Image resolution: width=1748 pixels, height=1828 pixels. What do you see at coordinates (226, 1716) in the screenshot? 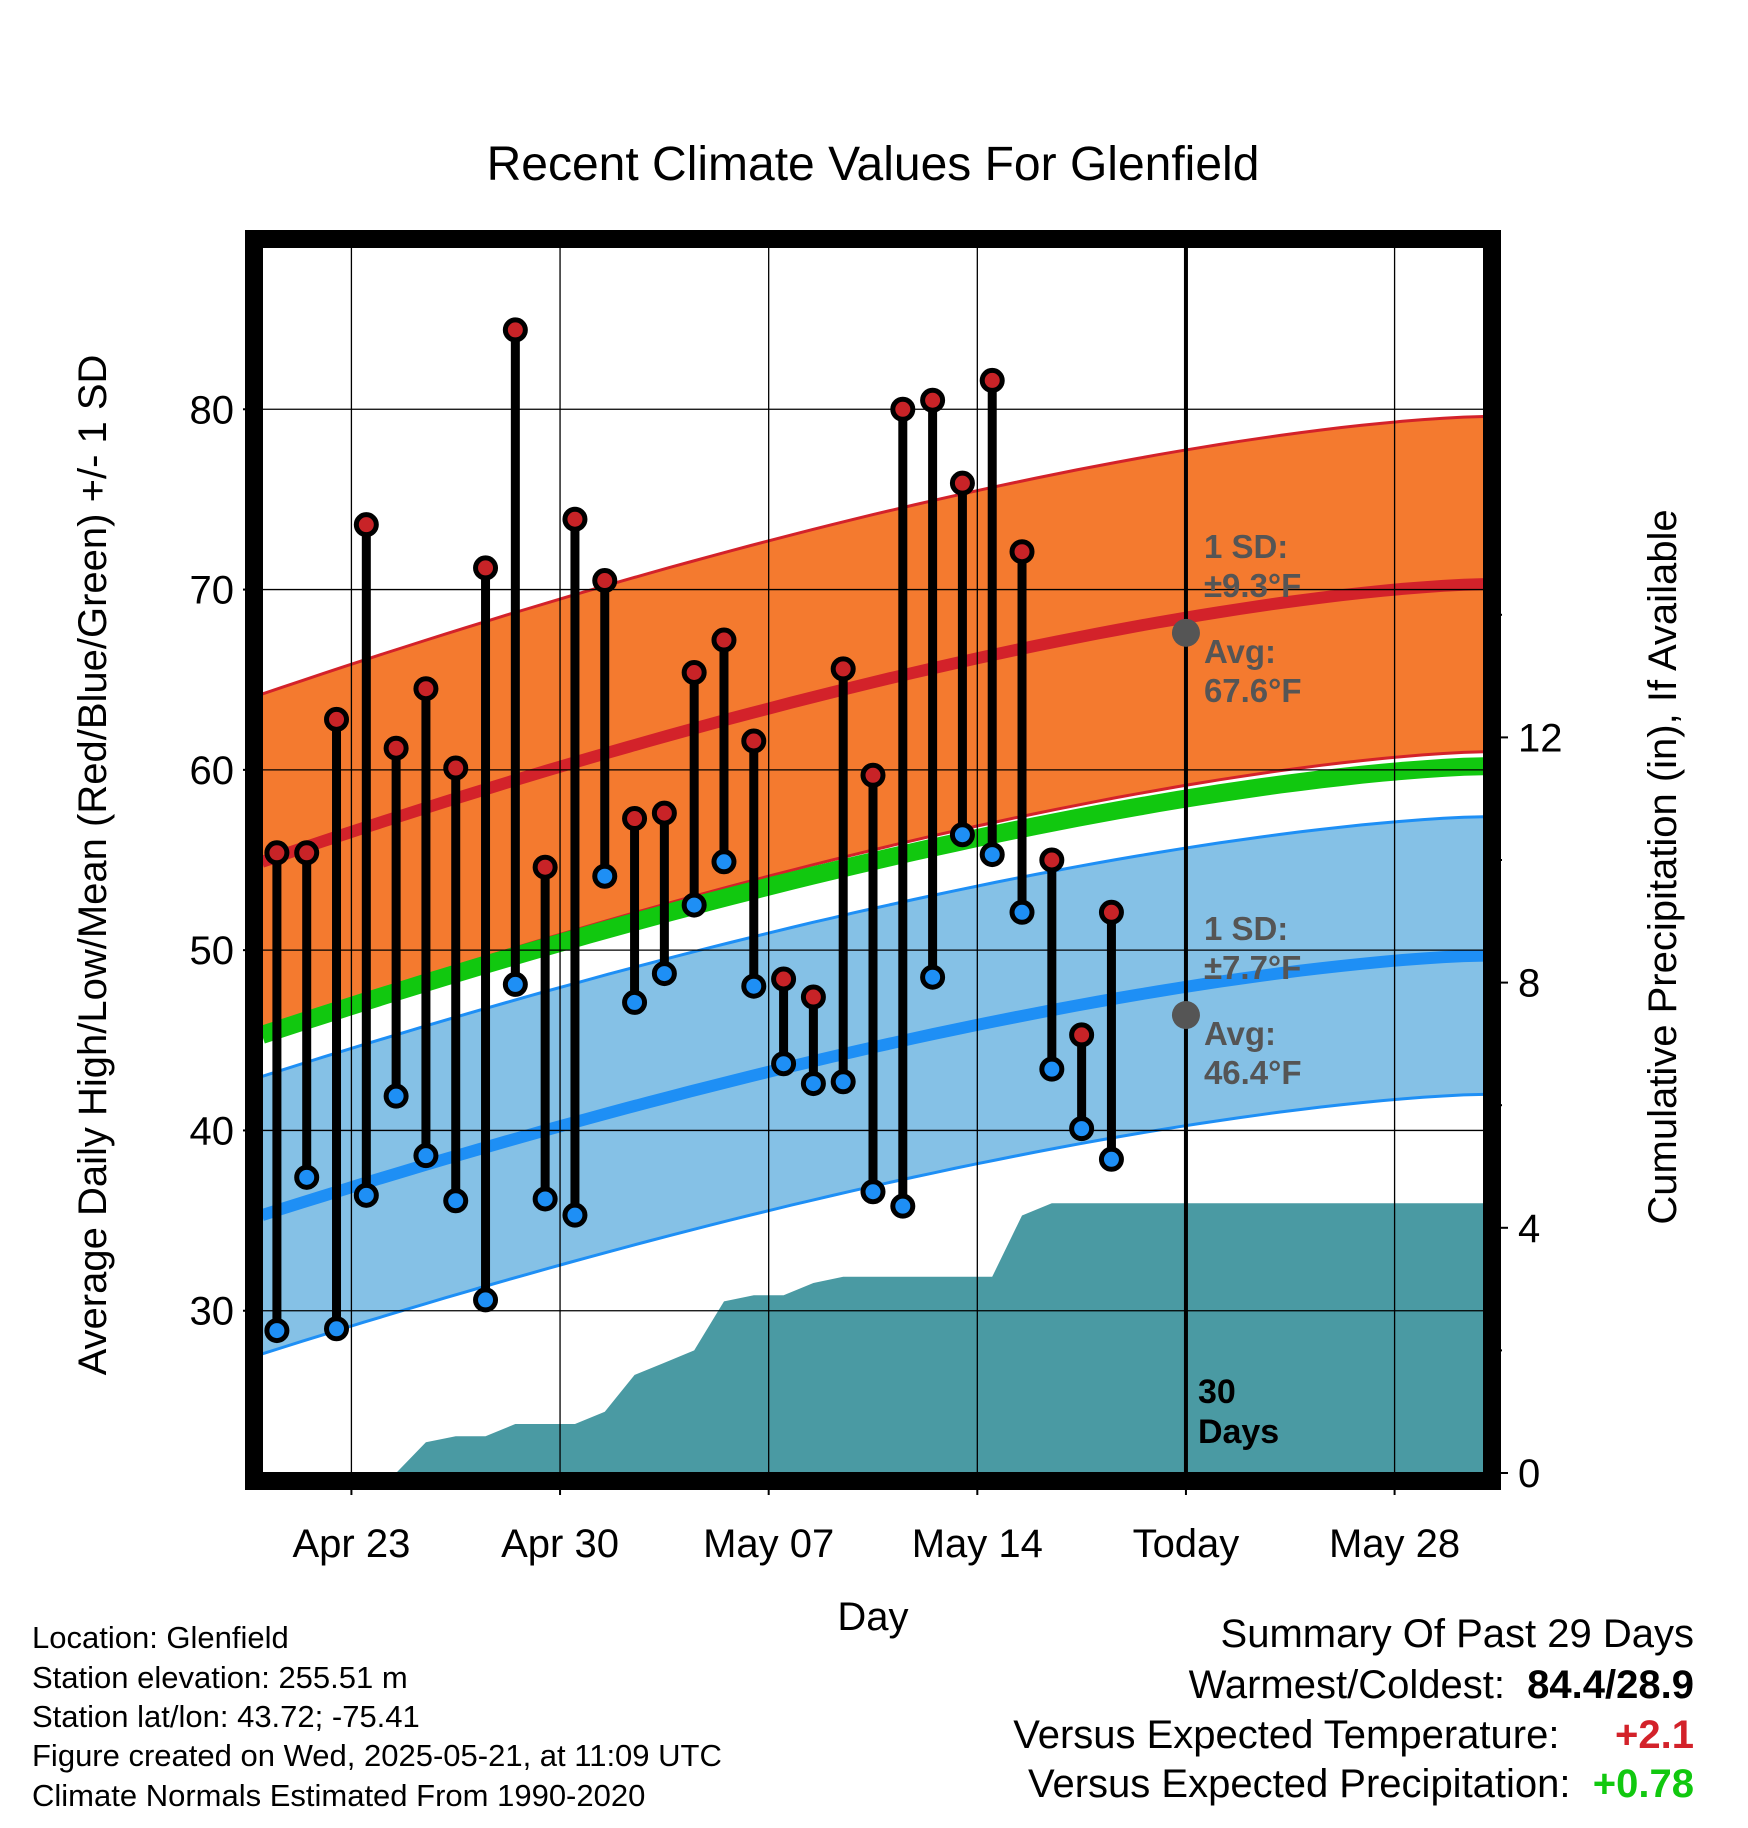
I see `info-latlon: Station lat/lon: 43.72; -75.41` at bounding box center [226, 1716].